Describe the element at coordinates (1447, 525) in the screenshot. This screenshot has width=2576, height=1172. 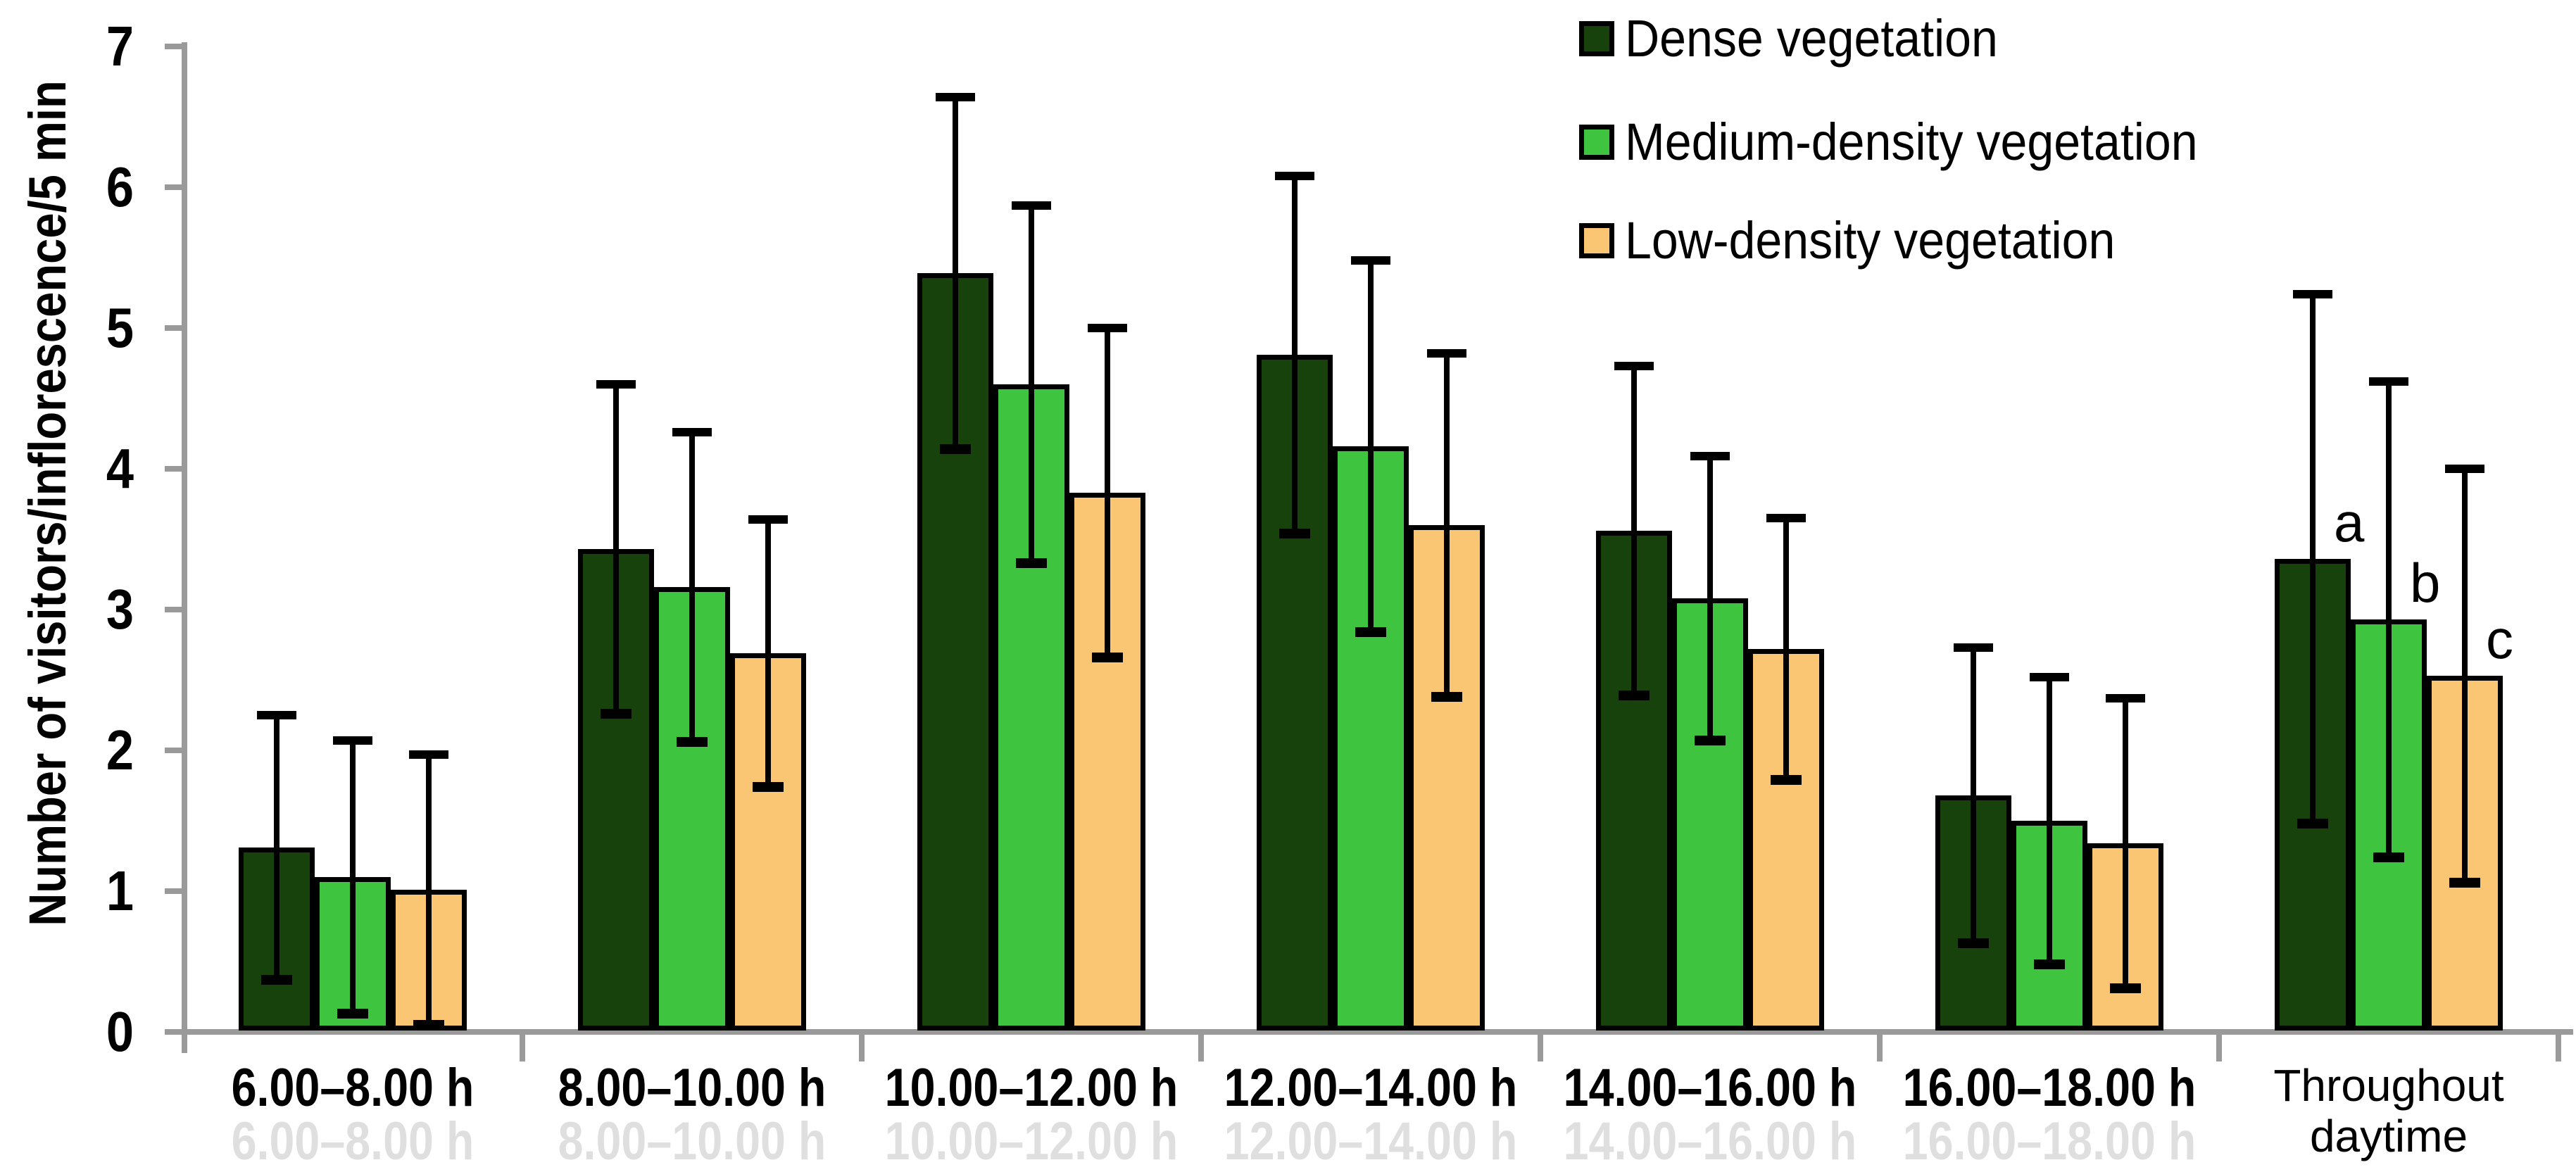
I see `error-bar-line-low-group4` at that location.